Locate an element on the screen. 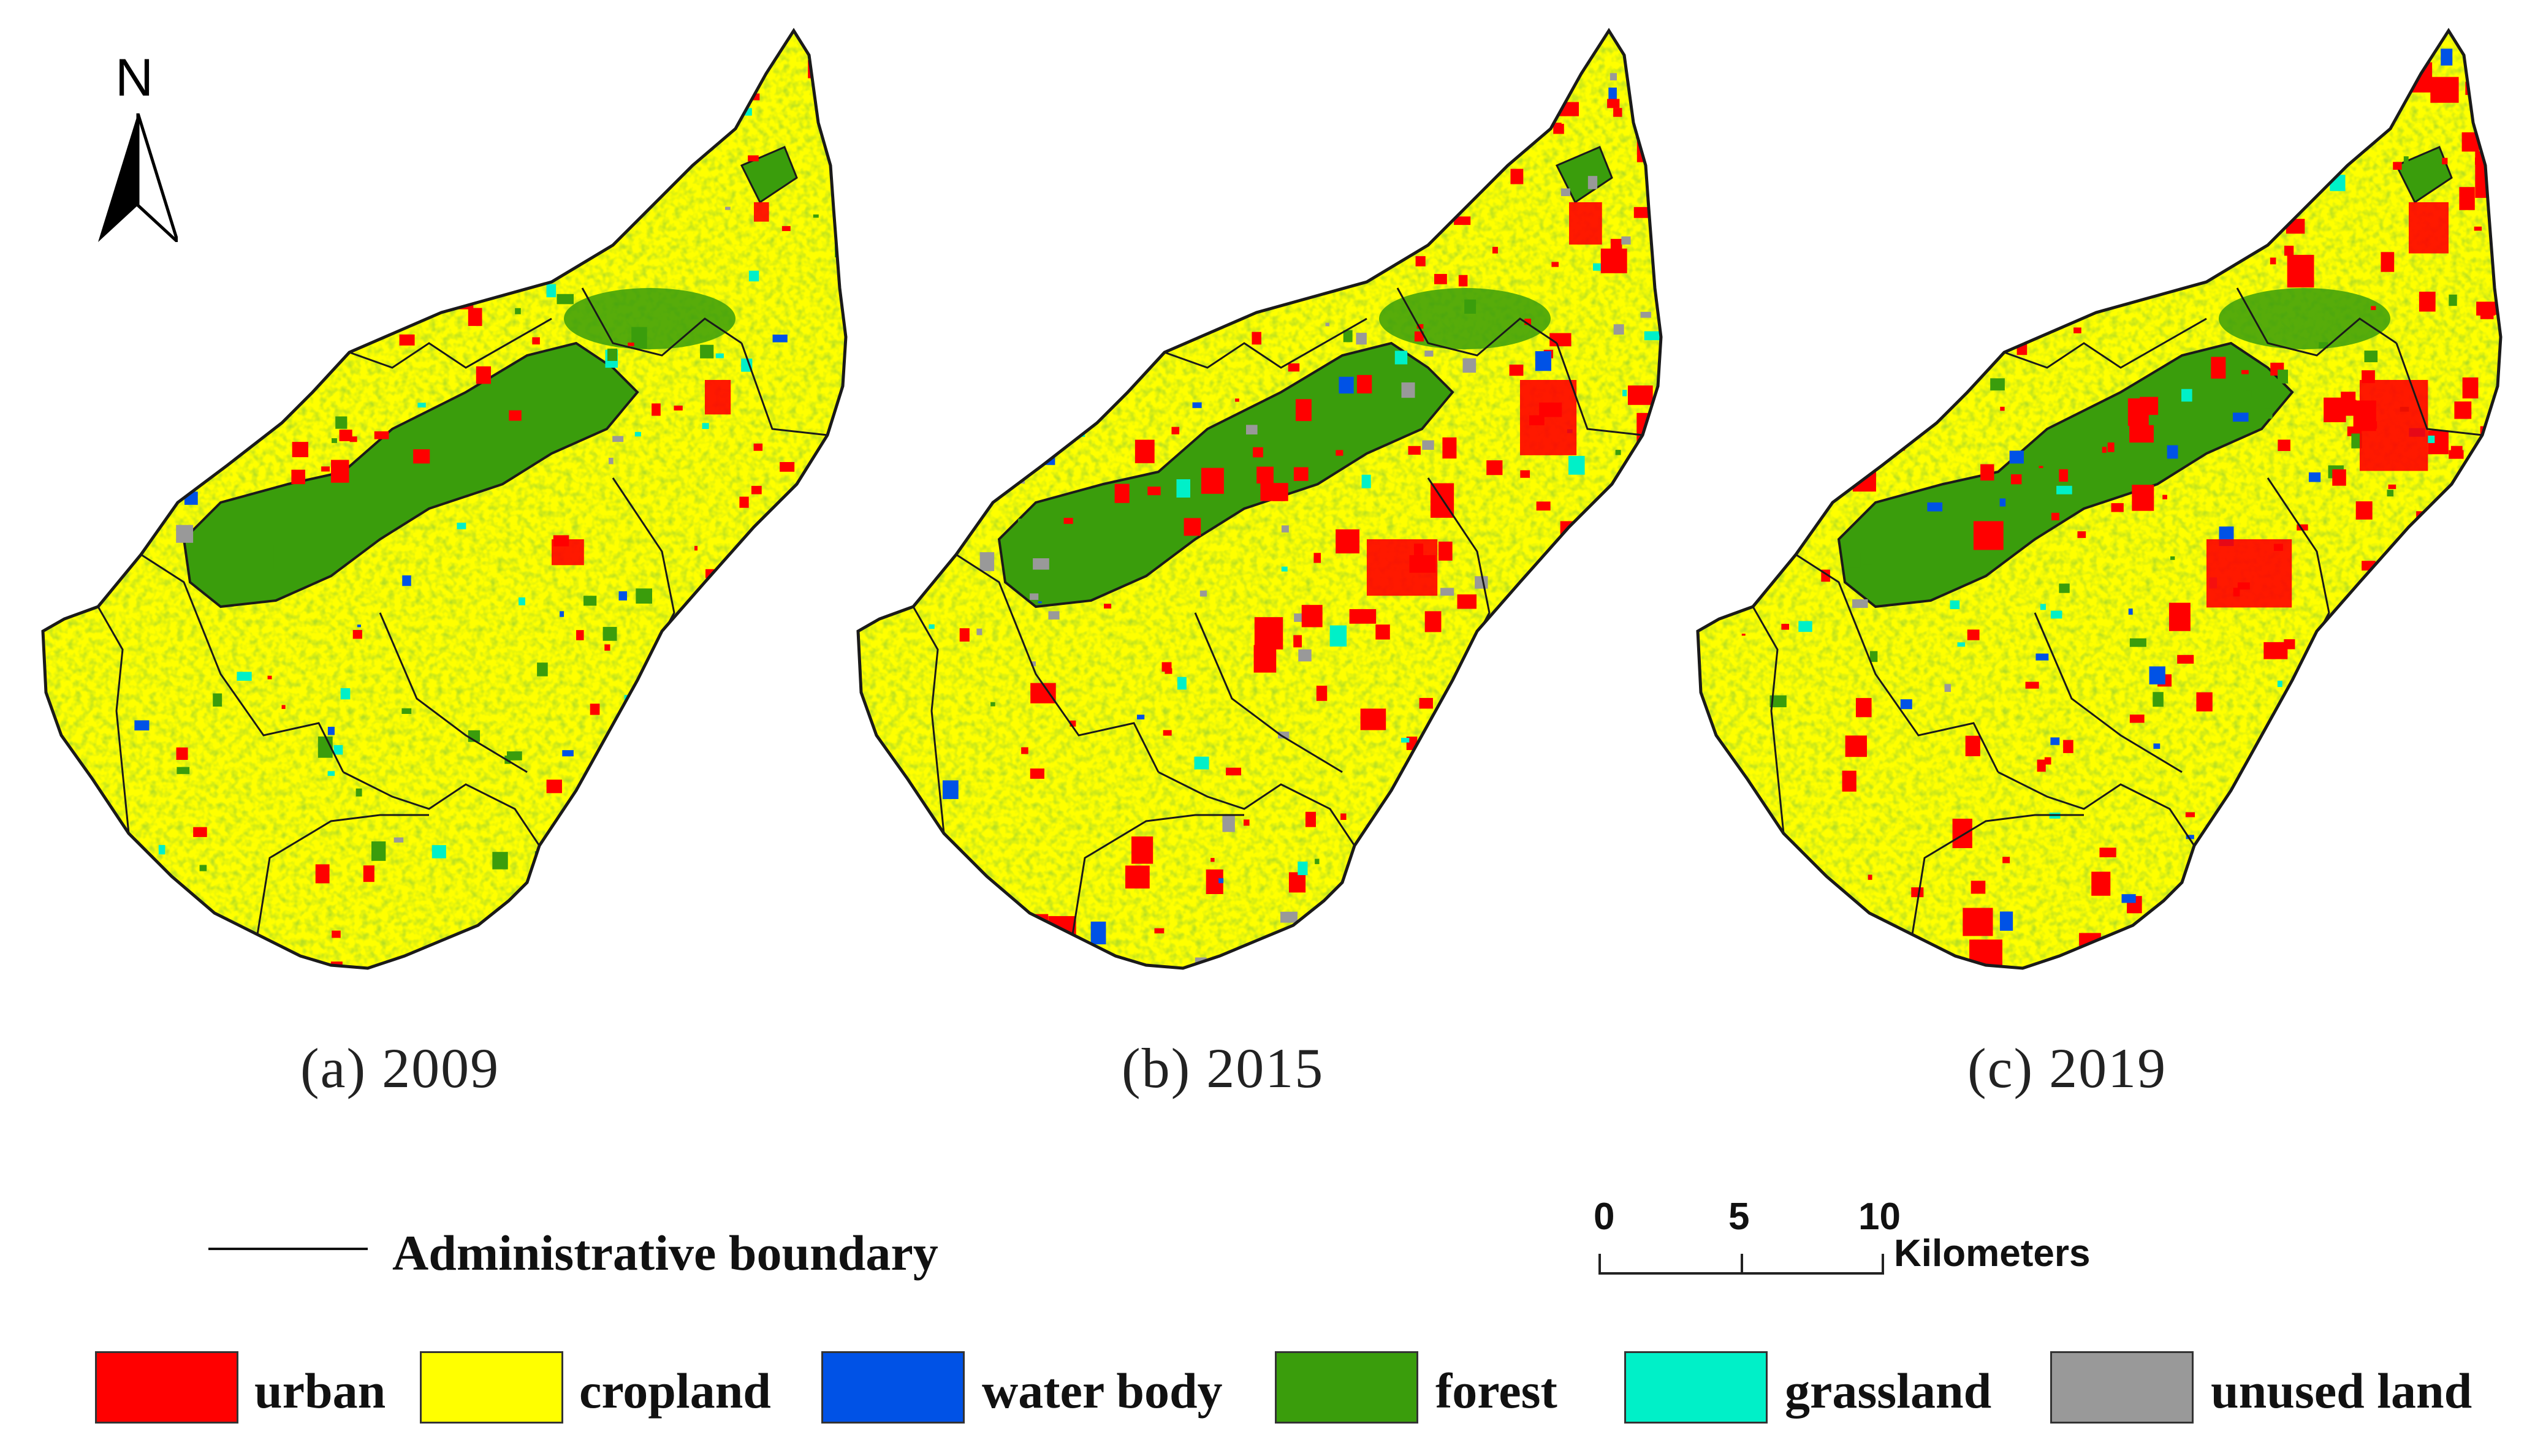 Image resolution: width=2535 pixels, height=1456 pixels. north-arrow-icon is located at coordinates (138, 177).